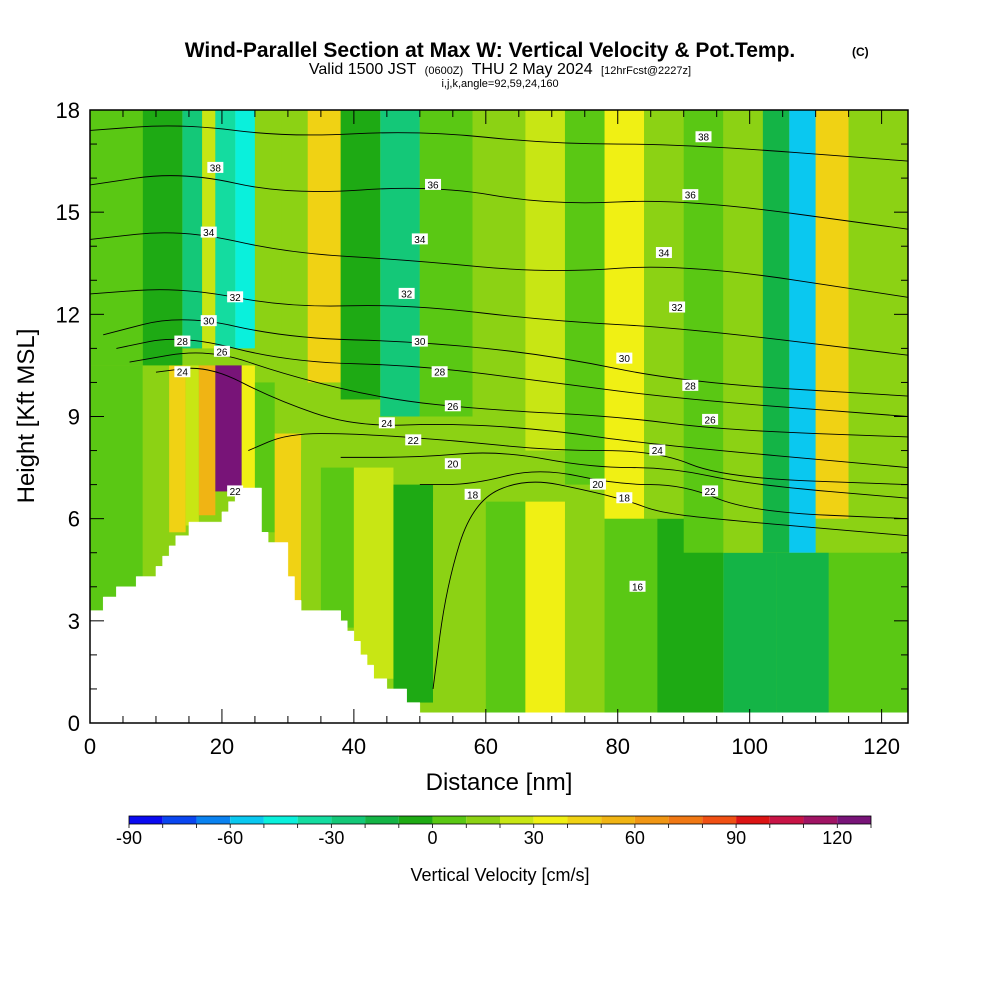  What do you see at coordinates (646, 71) in the screenshot?
I see `forecast-info: [12hrFcst@2227z]` at bounding box center [646, 71].